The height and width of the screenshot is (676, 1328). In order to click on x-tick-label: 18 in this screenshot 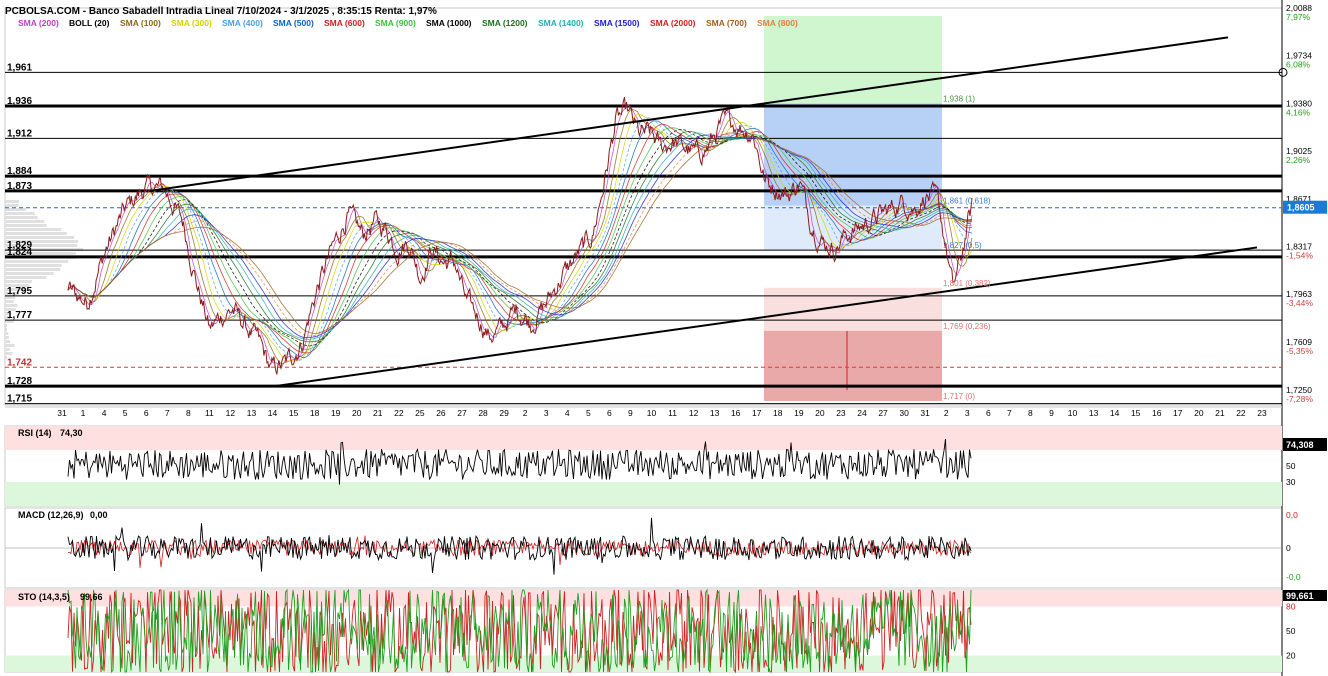, I will do `click(778, 413)`.